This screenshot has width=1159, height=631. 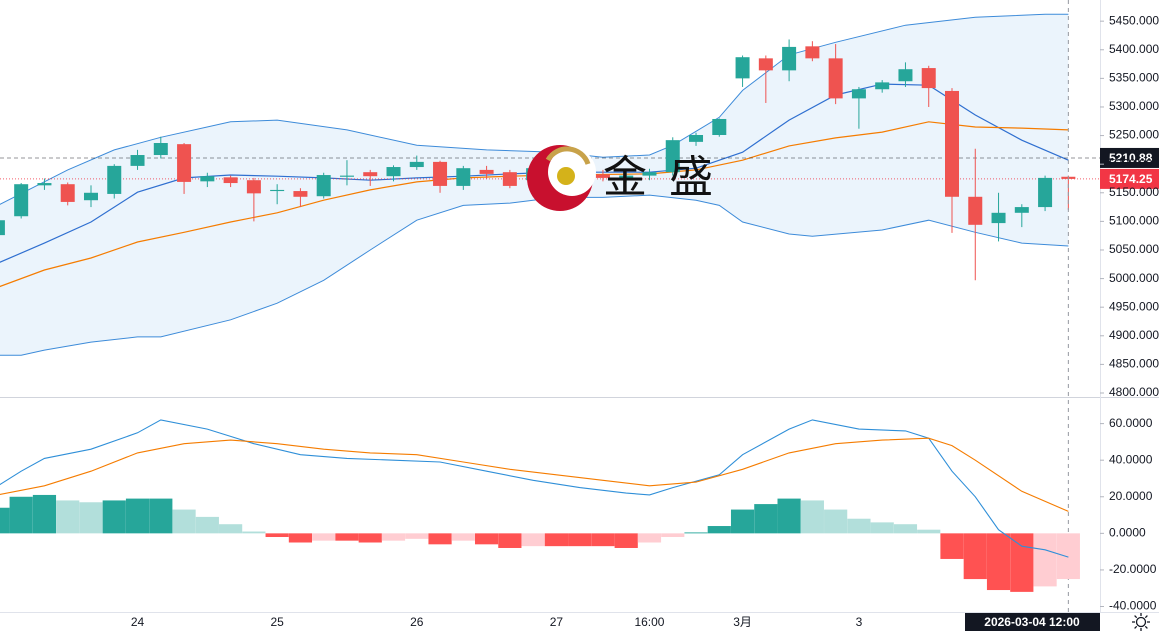 I want to click on price-label: 5174.25, so click(x=1131, y=179).